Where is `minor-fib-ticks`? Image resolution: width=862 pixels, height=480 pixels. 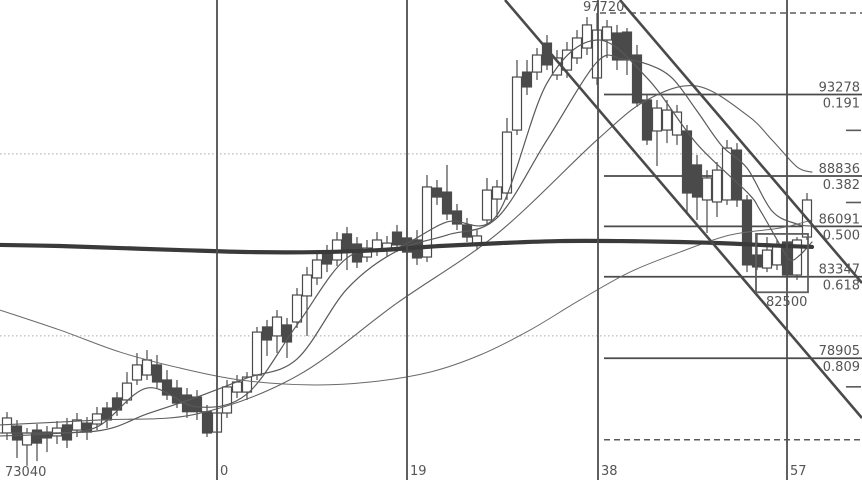
minor-fib-ticks is located at coordinates (853, 258).